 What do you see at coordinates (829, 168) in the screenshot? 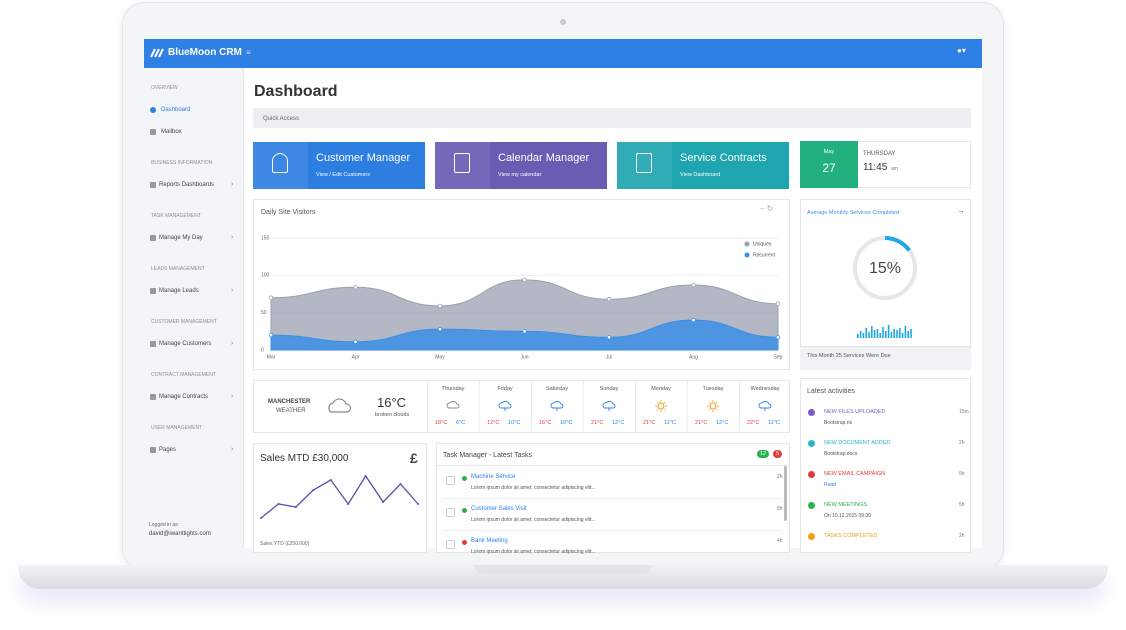
I see `date-day: 27` at bounding box center [829, 168].